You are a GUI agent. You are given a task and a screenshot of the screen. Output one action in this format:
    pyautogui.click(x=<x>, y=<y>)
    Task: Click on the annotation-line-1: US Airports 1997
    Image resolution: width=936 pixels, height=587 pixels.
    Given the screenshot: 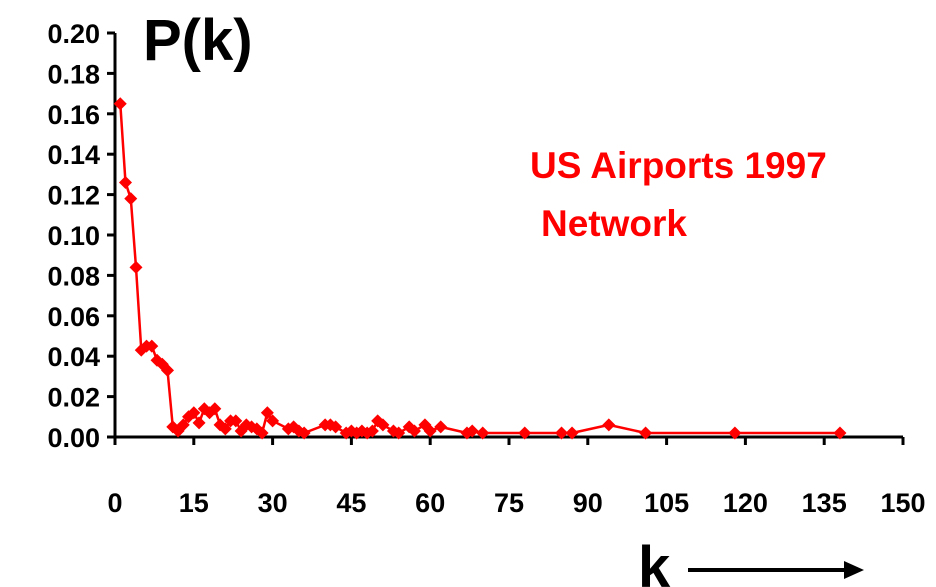 What is the action you would take?
    pyautogui.click(x=678, y=165)
    